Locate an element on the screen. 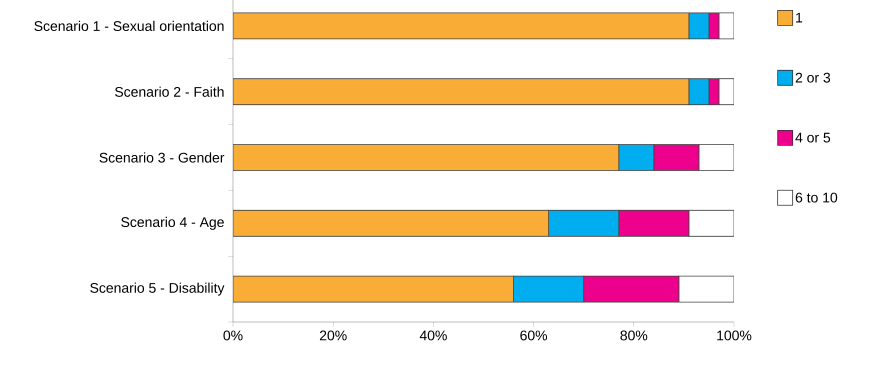  x-tick-label: 80% is located at coordinates (634, 335).